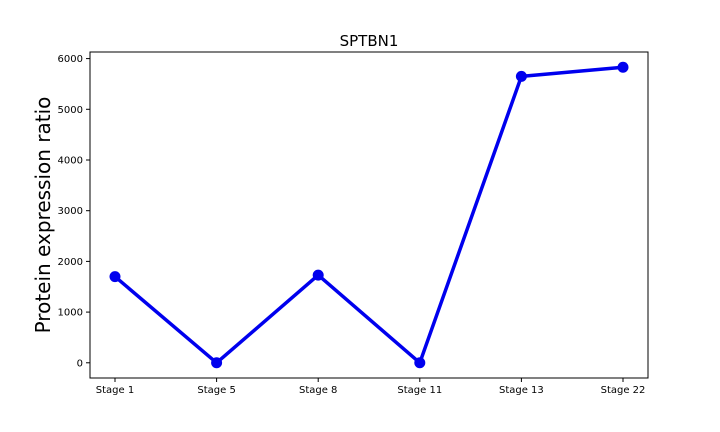  I want to click on y-tick-label: 6000, so click(70, 59).